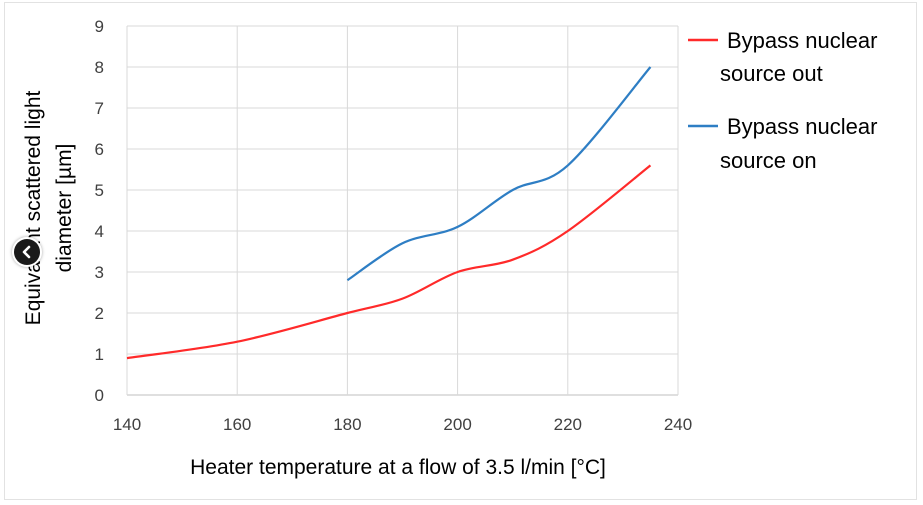 Image resolution: width=923 pixels, height=505 pixels. I want to click on y-tick-label: 3, so click(99, 272).